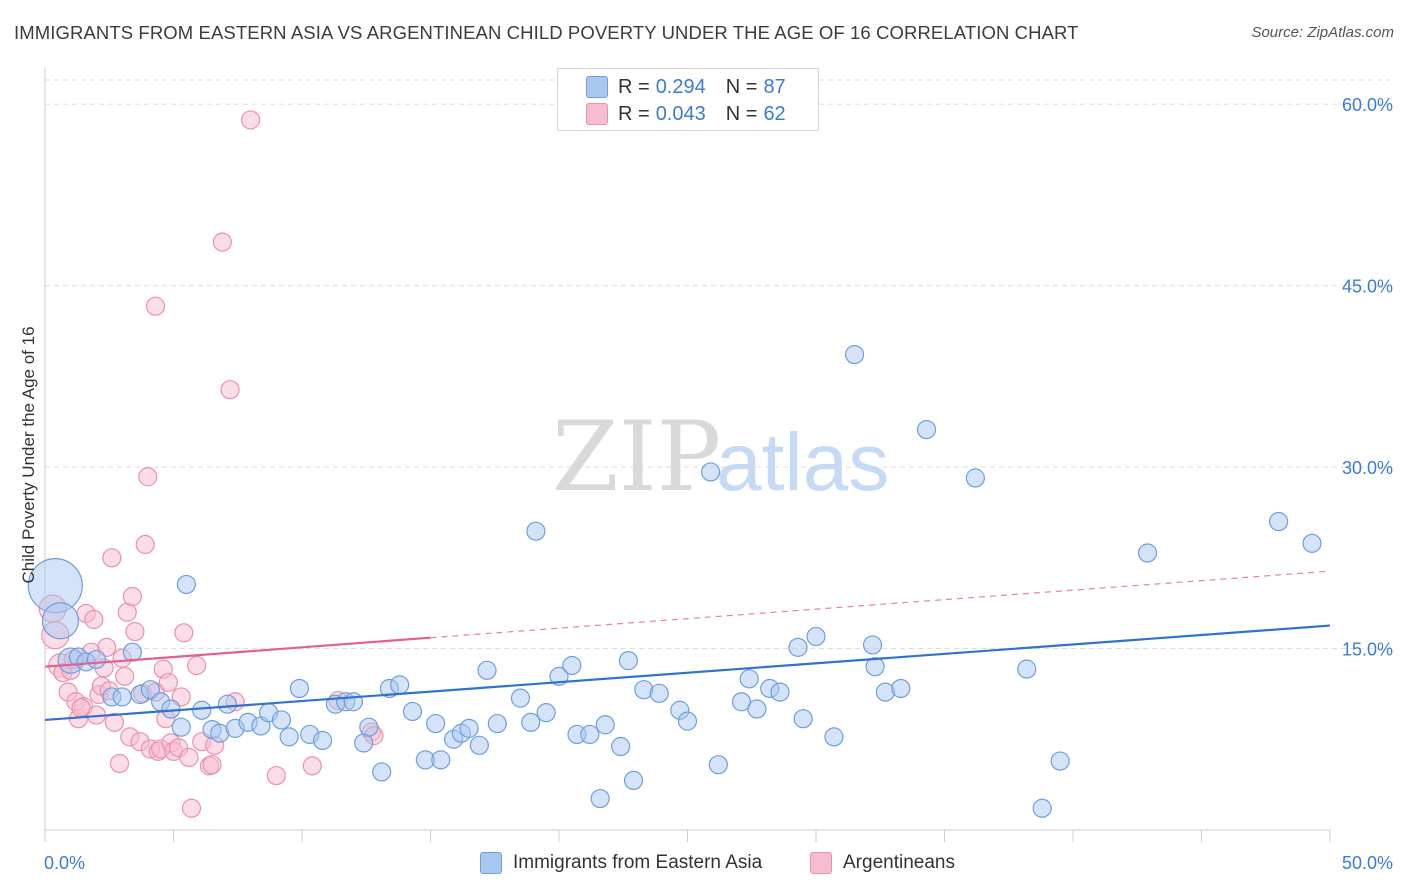 This screenshot has height=892, width=1406. I want to click on legend-label-eastern-asia: Immigrants from Eastern Asia, so click(638, 862).